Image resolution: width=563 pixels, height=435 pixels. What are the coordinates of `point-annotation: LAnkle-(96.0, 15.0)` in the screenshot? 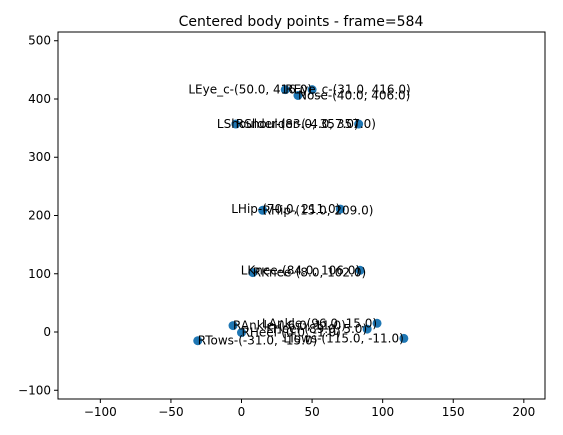 It's located at (319, 323).